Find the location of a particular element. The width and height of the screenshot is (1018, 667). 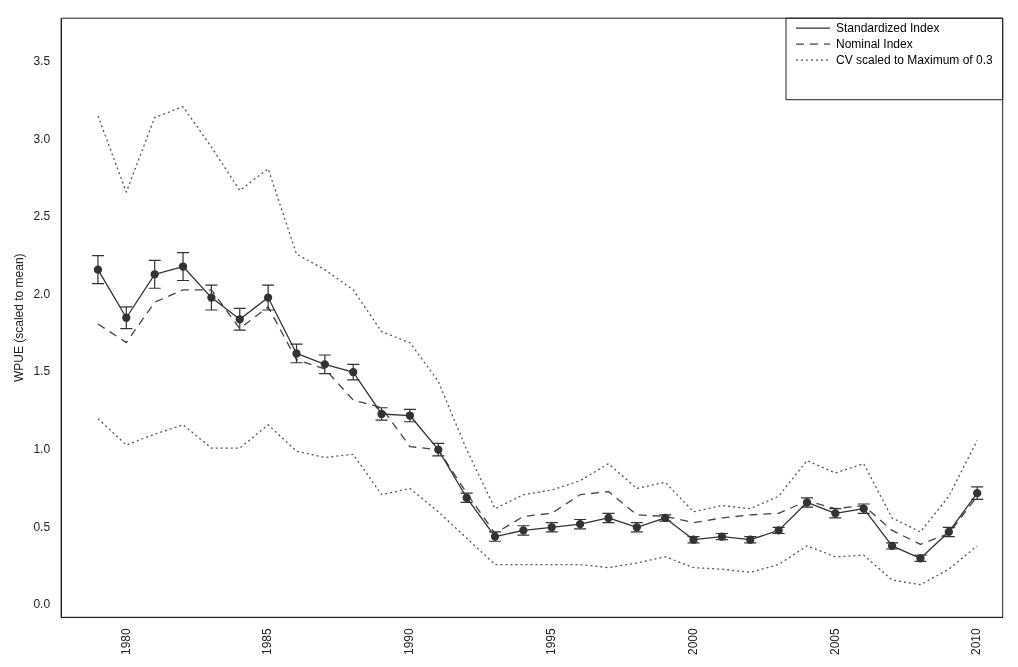

x-tick-label: 1980 is located at coordinates (125, 641).